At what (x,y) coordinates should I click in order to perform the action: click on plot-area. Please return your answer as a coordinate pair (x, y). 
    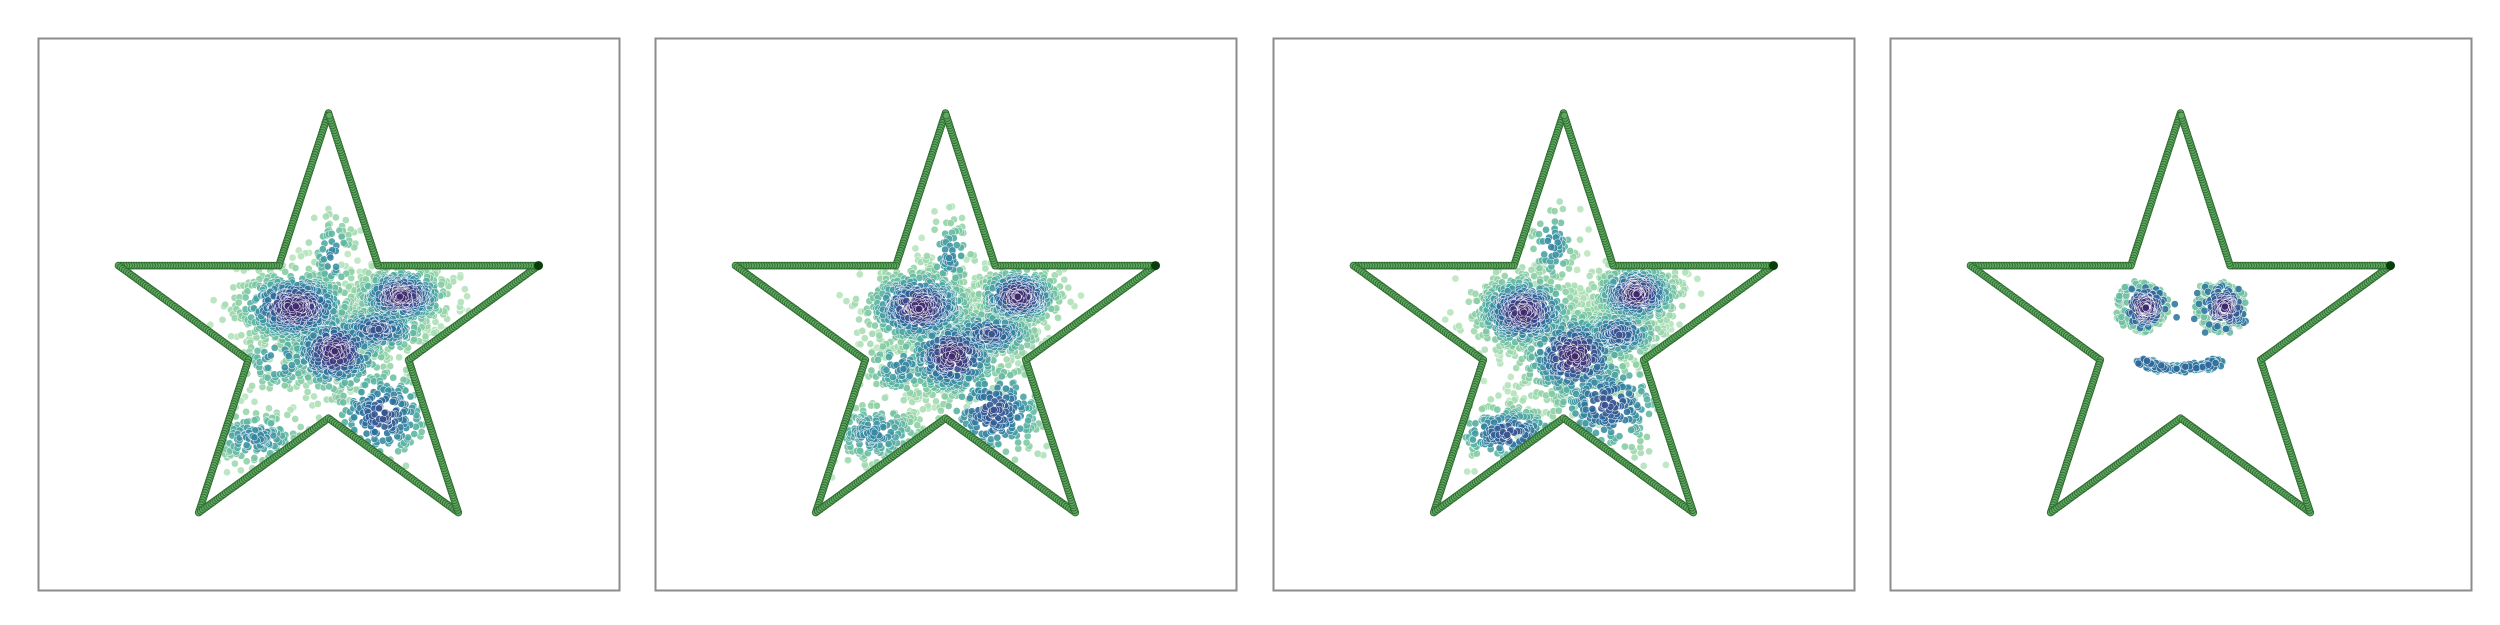
    Looking at the image, I should click on (328, 313).